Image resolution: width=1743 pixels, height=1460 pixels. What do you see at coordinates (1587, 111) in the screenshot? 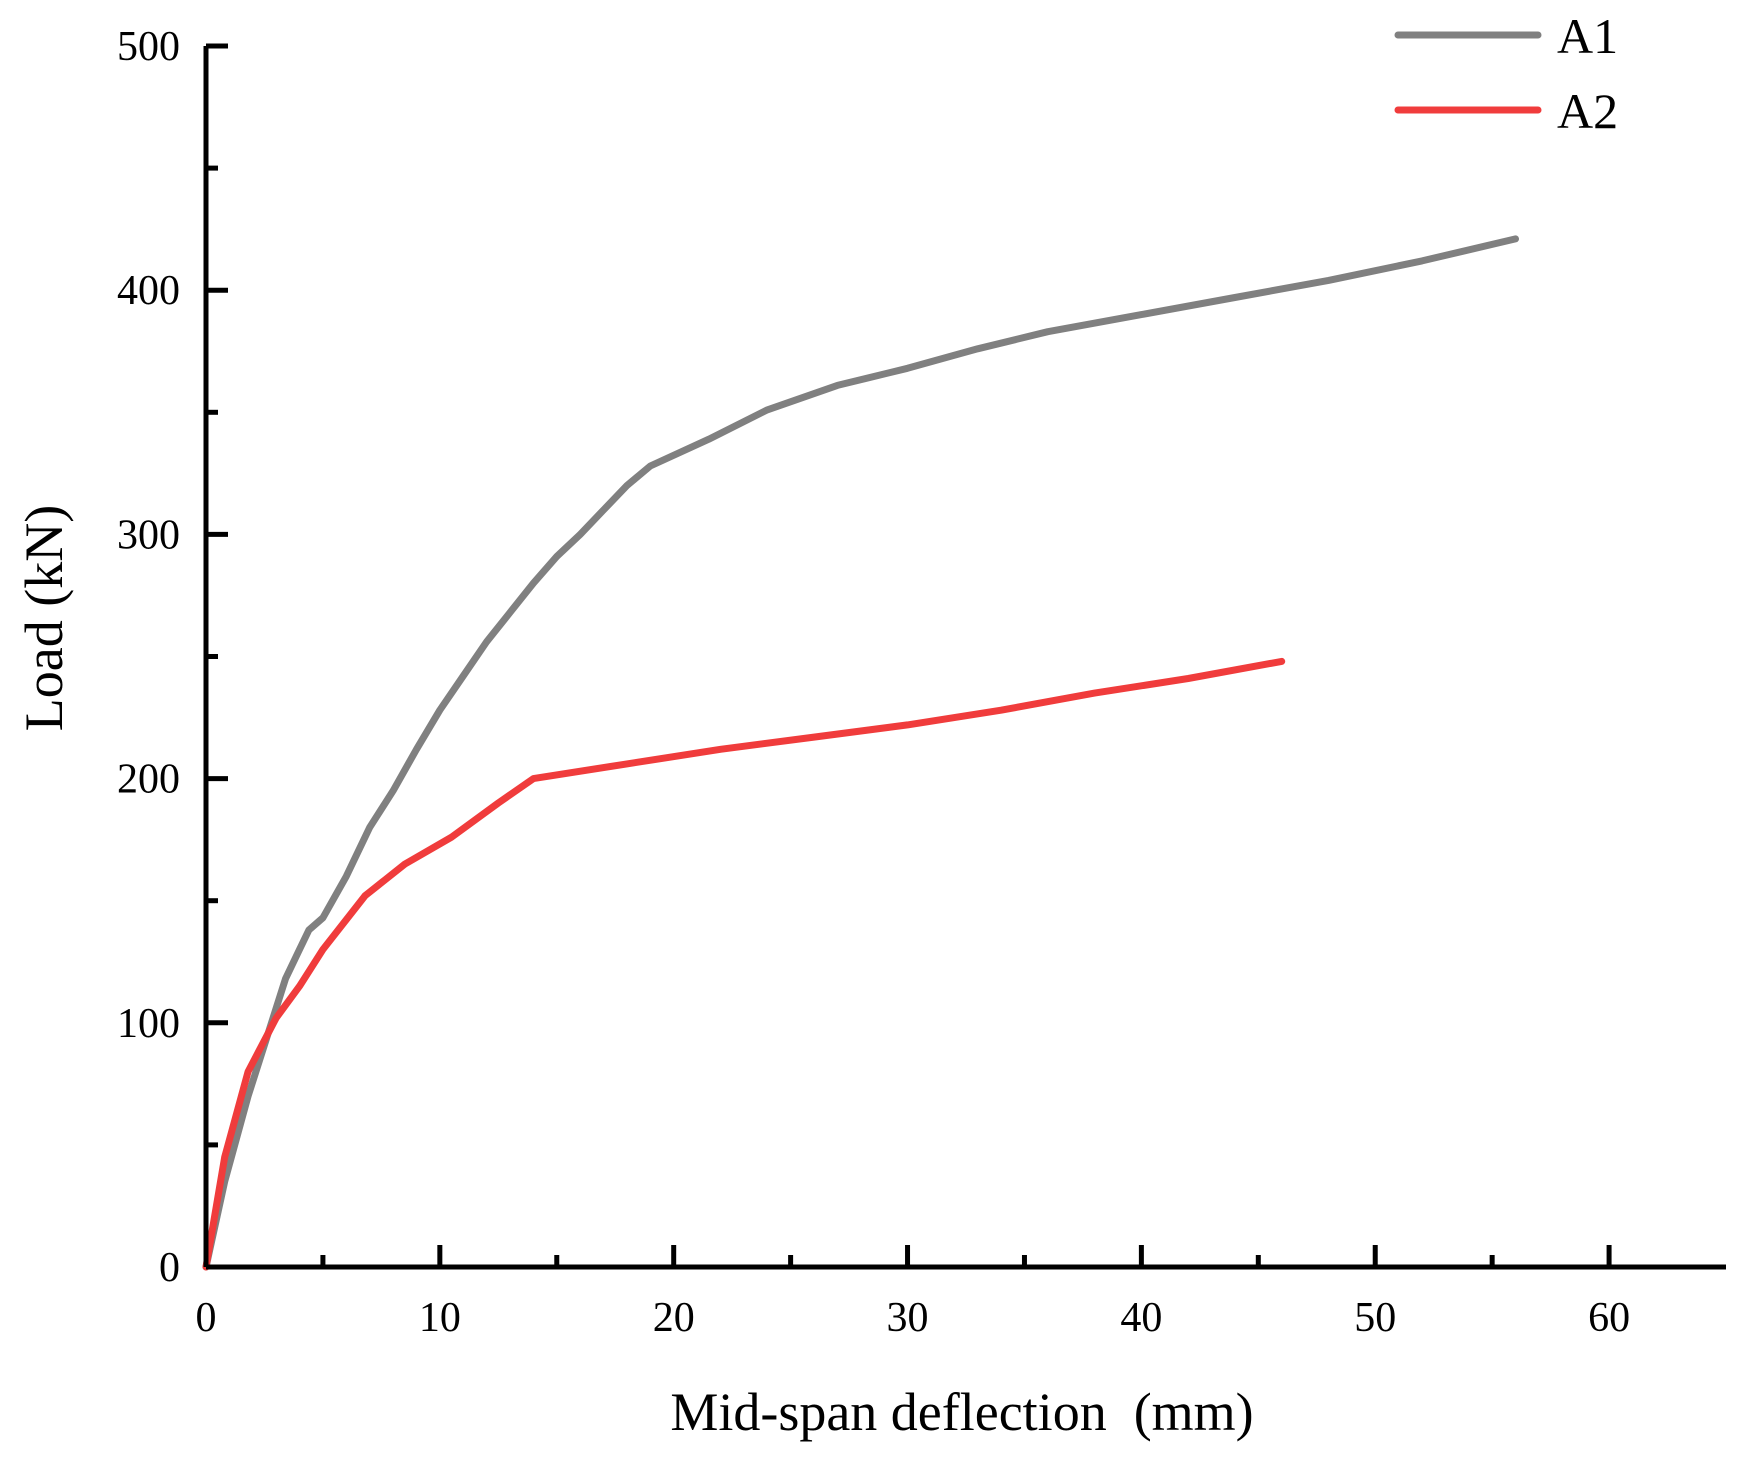
I see `legend-label-a2: A2` at bounding box center [1587, 111].